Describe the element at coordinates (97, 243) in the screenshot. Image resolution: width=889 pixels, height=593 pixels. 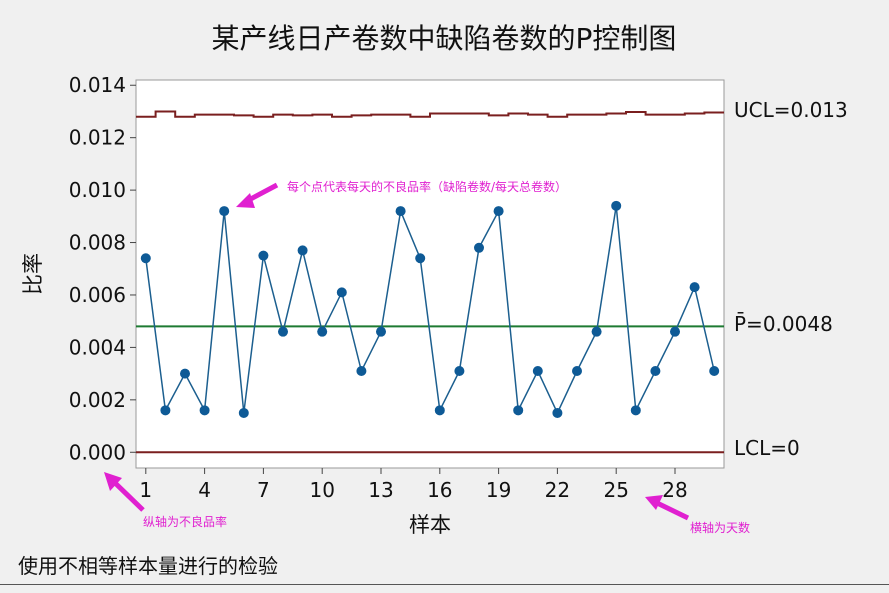
I see `y-tick-label: 0.008` at that location.